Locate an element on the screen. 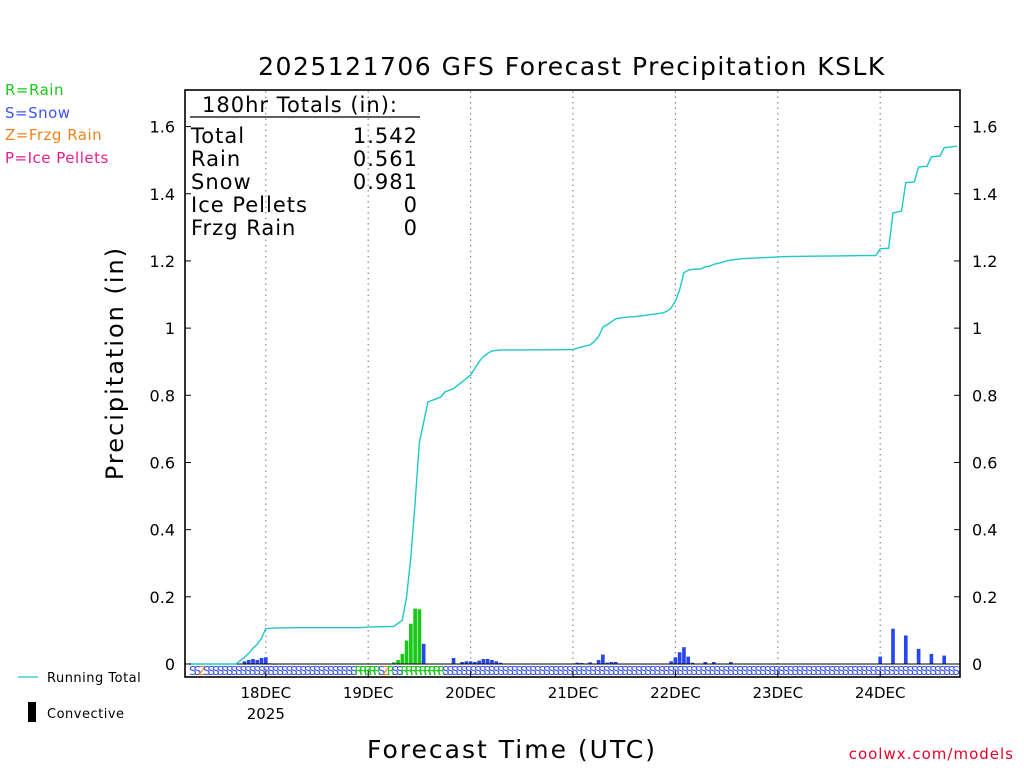 The width and height of the screenshot is (1024, 768). totals-row-value: 0.561 is located at coordinates (385, 159).